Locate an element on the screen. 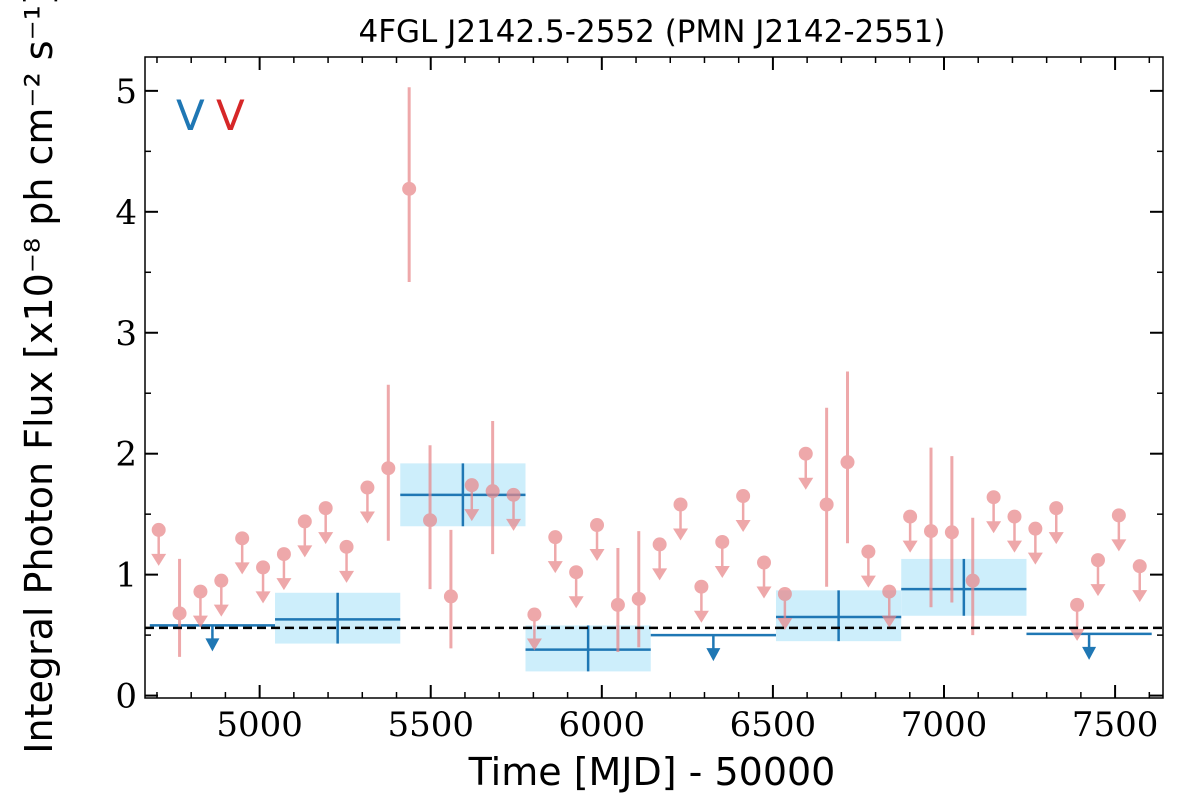  x-tick-label: 6000 is located at coordinates (602, 725).